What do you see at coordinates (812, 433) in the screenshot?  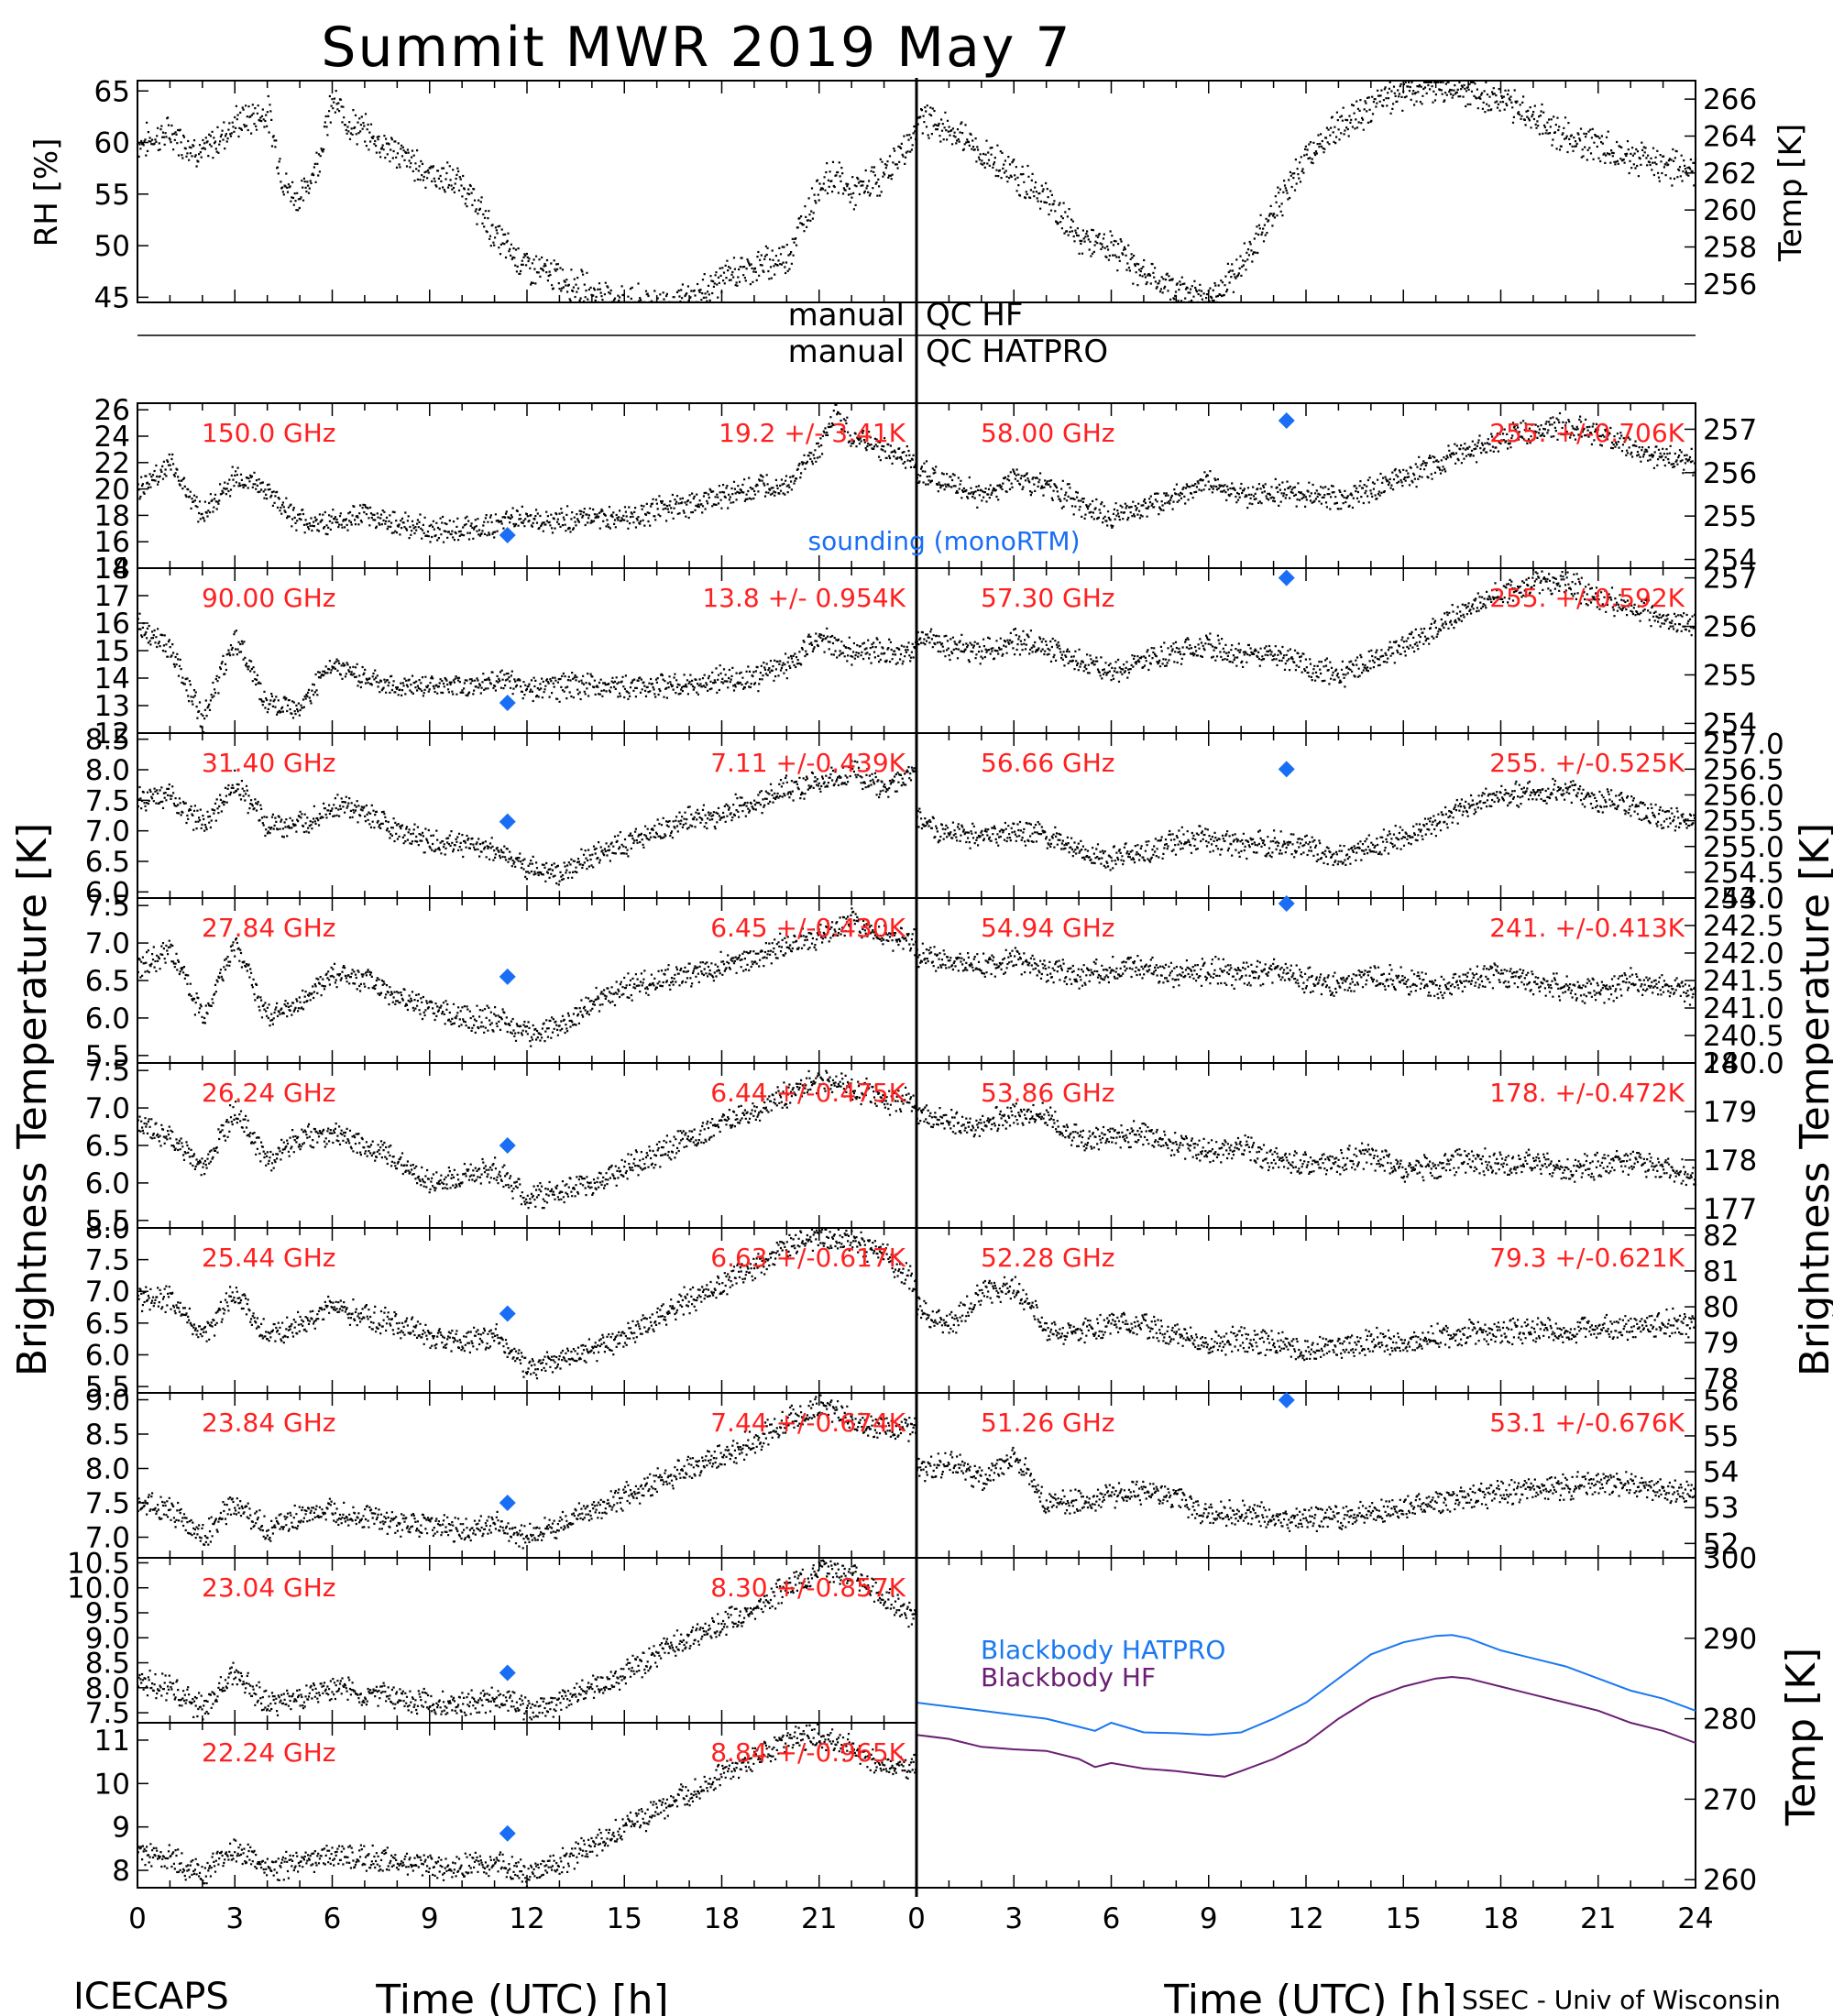 I see `stat-label: 19.2 +/- 3.41K` at bounding box center [812, 433].